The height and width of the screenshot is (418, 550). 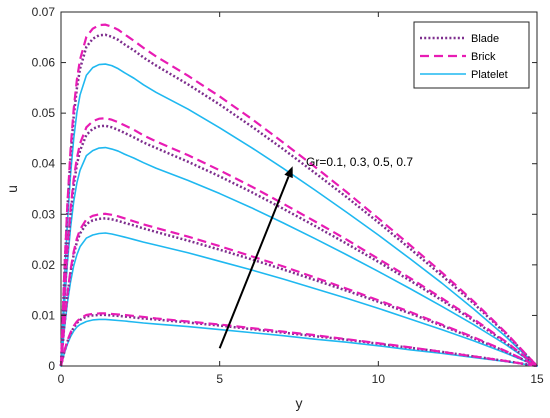 I want to click on x-tick-label: 15, so click(x=537, y=379).